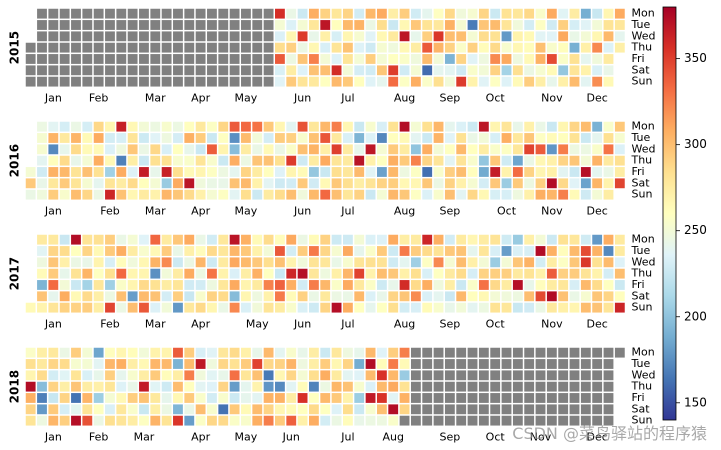 The image size is (721, 450). Describe the element at coordinates (640, 24) in the screenshot. I see `weekday-label: Tue` at that location.